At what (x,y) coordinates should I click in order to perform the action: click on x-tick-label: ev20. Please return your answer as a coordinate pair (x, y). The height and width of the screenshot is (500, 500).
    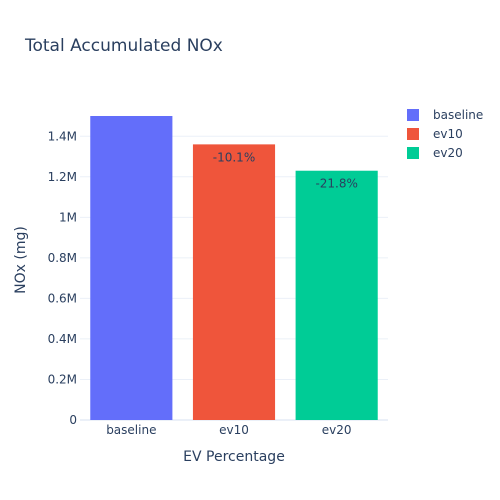
    Looking at the image, I should click on (337, 430).